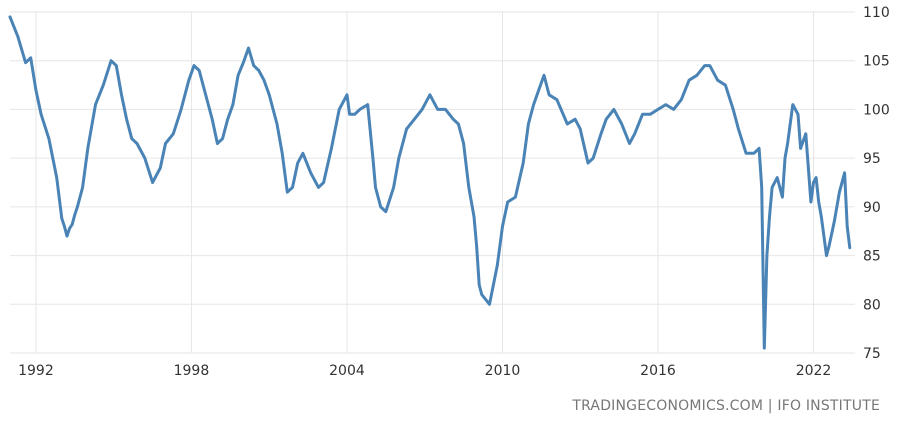 The image size is (900, 422). What do you see at coordinates (872, 159) in the screenshot?
I see `y-tick-label: 95` at bounding box center [872, 159].